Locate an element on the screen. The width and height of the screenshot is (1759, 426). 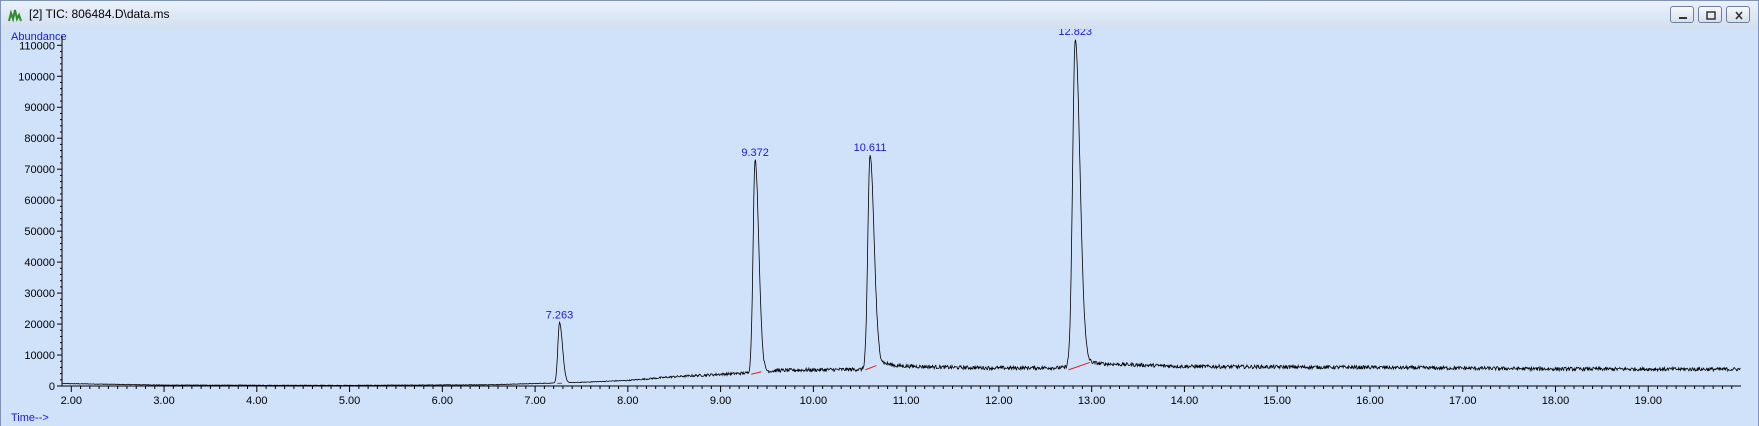
minimize-button is located at coordinates (1682, 14).